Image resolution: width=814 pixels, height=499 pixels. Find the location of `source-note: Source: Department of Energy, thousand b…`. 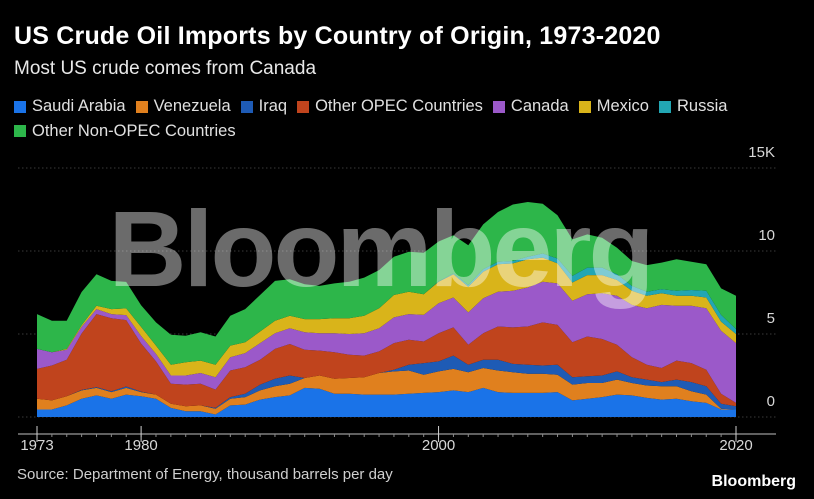

source-note: Source: Department of Energy, thousand b… is located at coordinates (205, 474).